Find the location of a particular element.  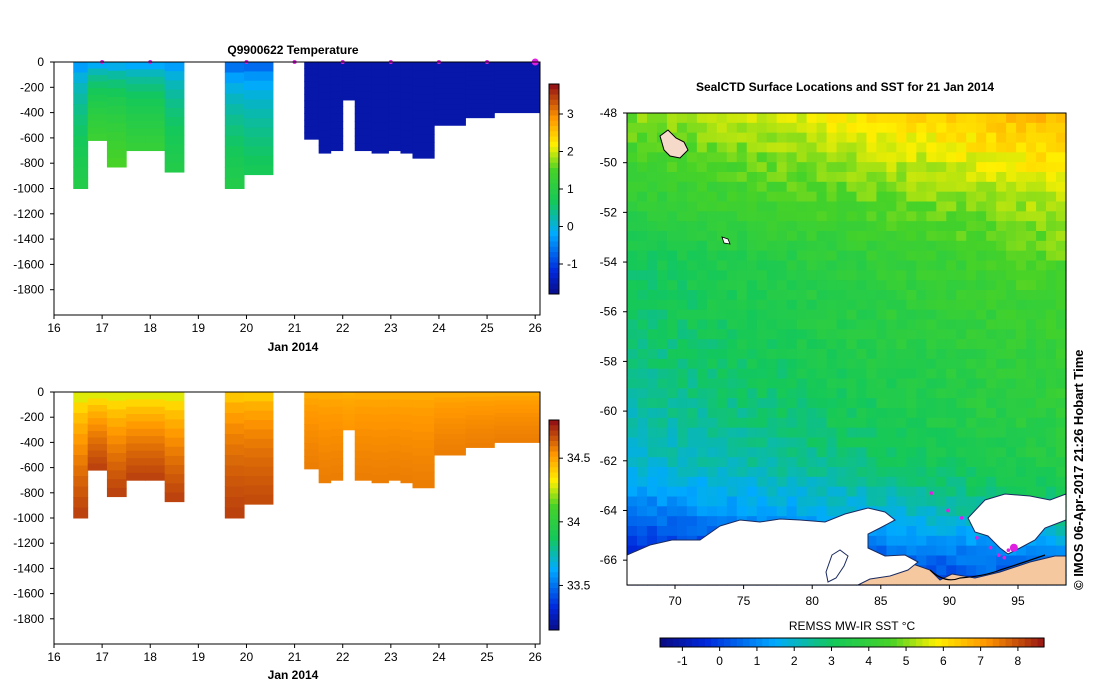

sst-colorbar-frame is located at coordinates (852, 642).